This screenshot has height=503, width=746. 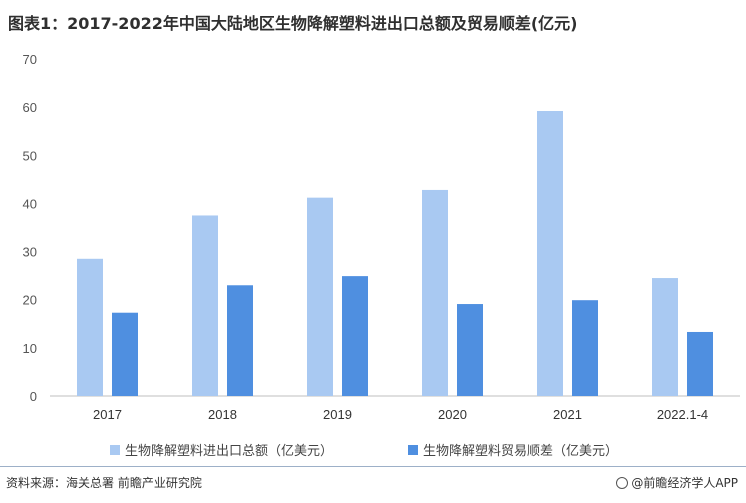 I want to click on chart-title: 图表1：2017-2022年中国大陆地区生物降解塑料进出口总额及贸易顺差(亿元), so click(x=293, y=23).